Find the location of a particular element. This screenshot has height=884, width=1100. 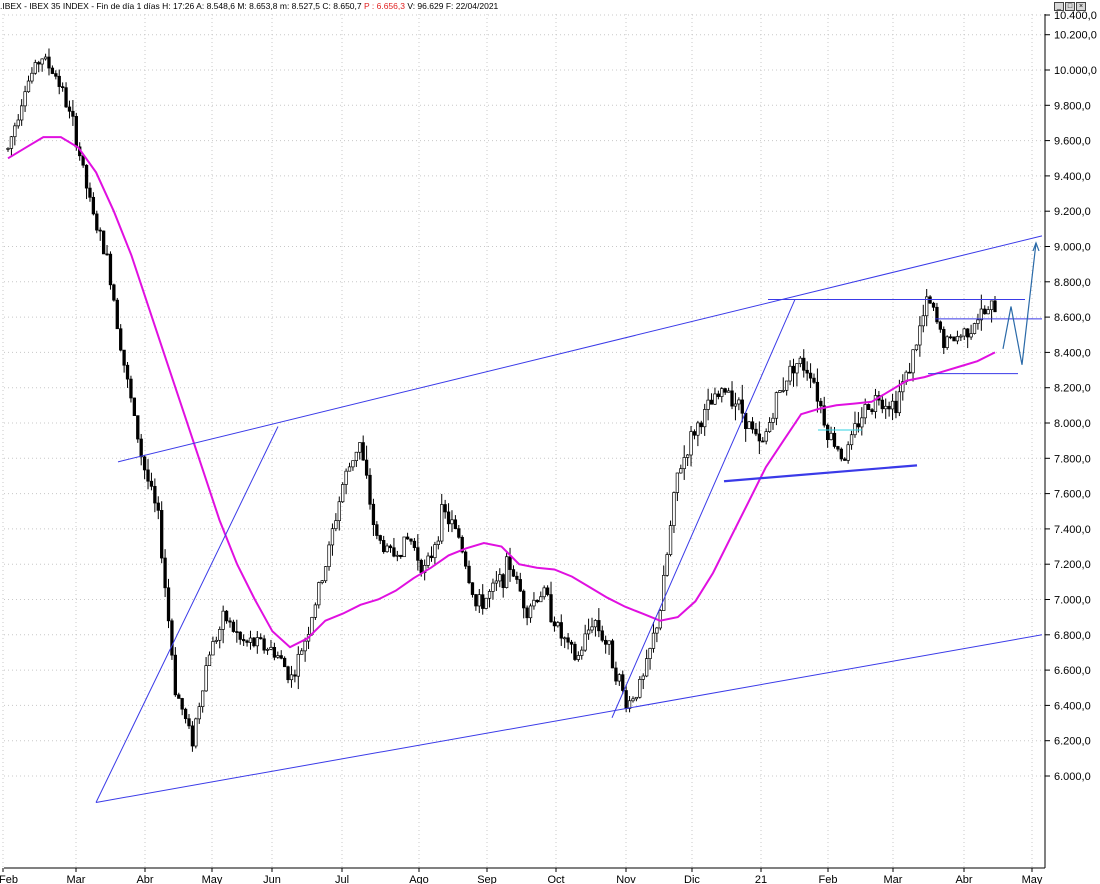

instrument-name: IBEX 35 INDEX is located at coordinates (59, 6).